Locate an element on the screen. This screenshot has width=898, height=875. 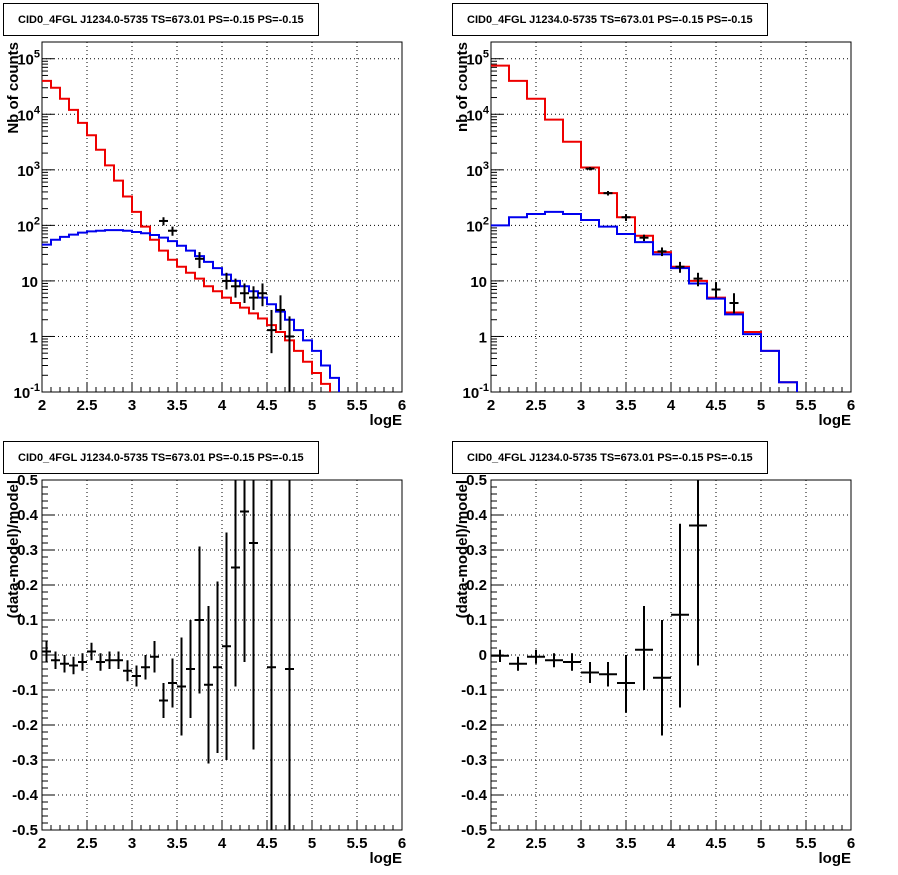
y-tick-label: 10² is located at coordinates (28, 225).